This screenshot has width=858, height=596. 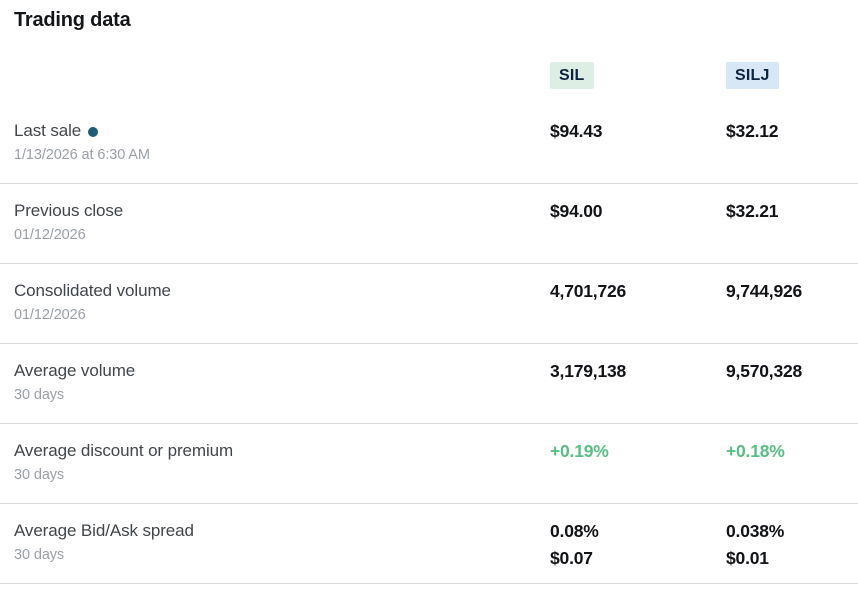 What do you see at coordinates (571, 558) in the screenshot?
I see `cell-value-sil-dollar: $0.07` at bounding box center [571, 558].